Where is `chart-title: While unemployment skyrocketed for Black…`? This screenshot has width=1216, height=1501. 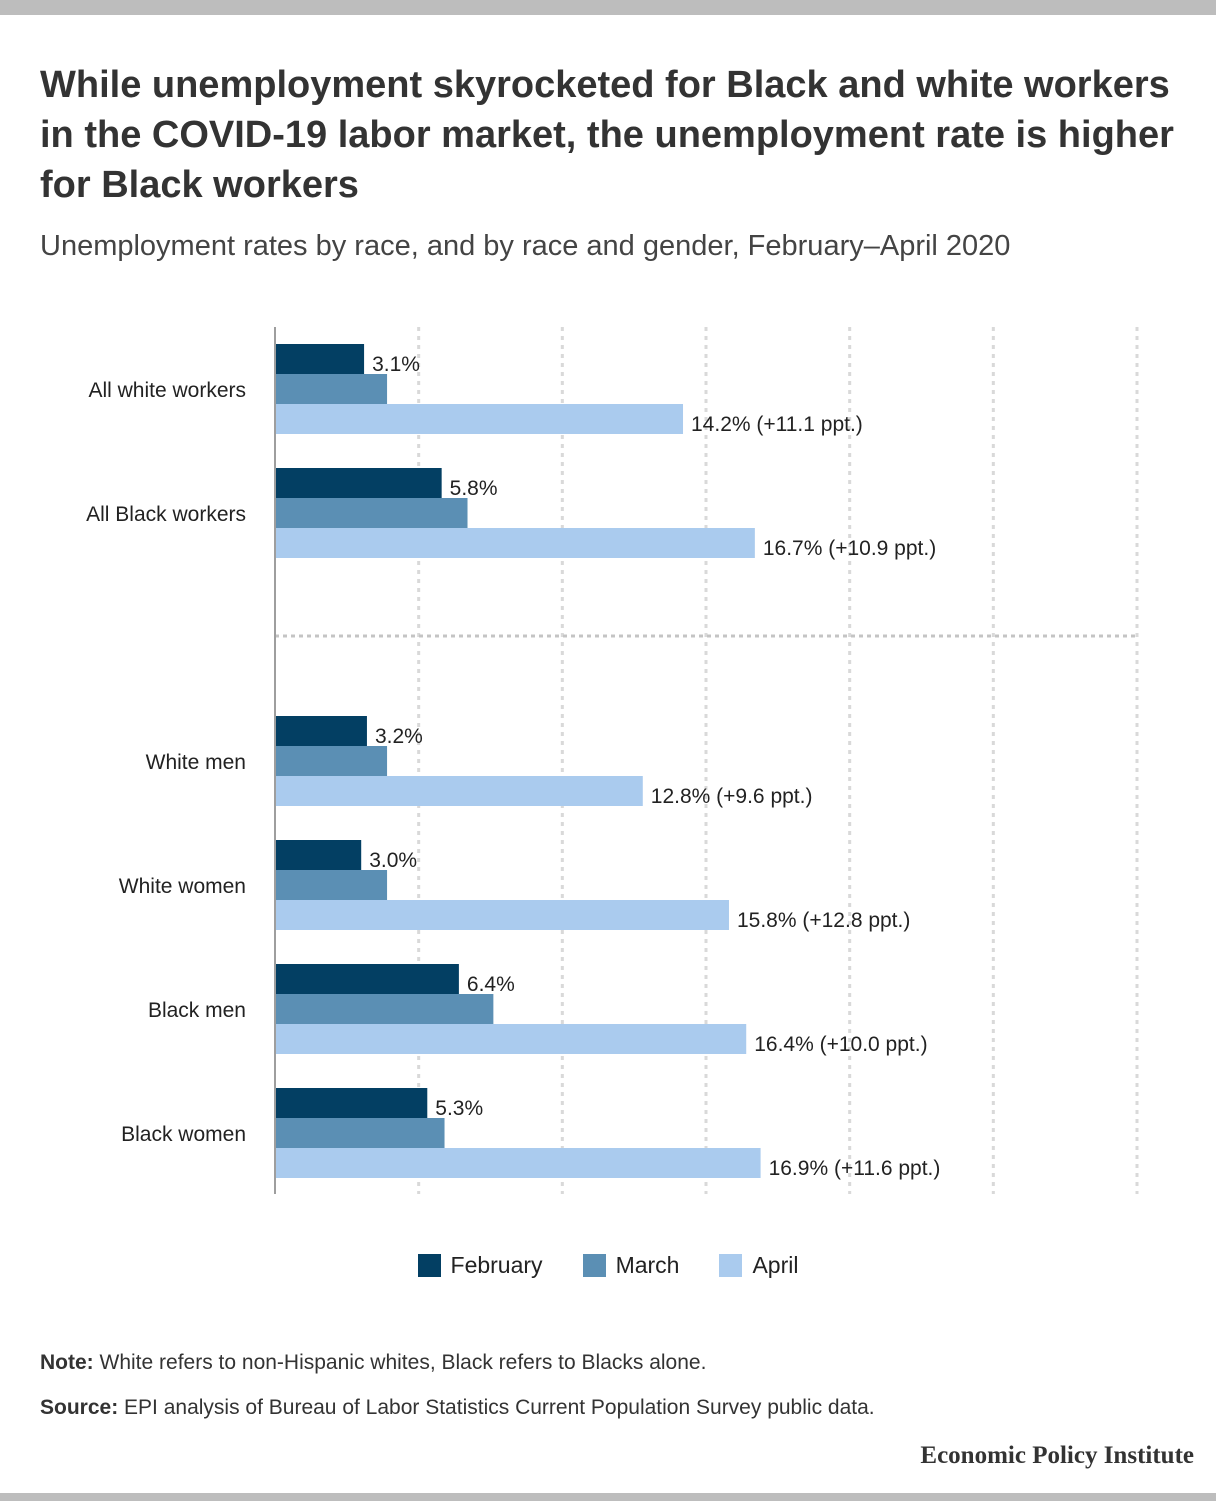 chart-title: While unemployment skyrocketed for Black… is located at coordinates (607, 135).